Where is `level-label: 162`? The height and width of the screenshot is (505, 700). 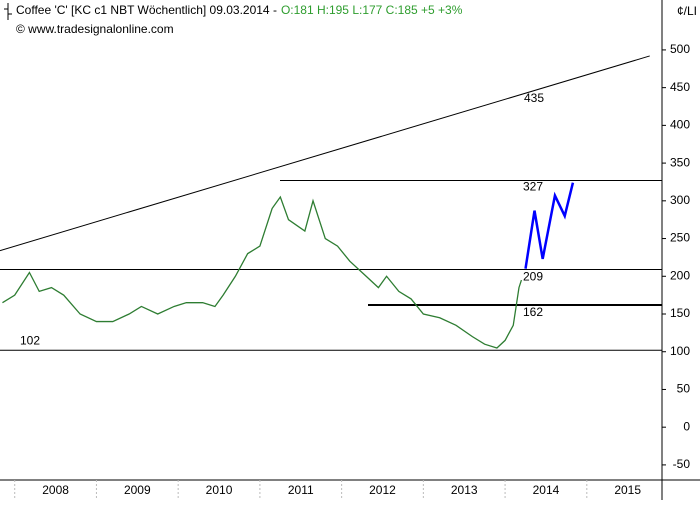 level-label: 162 is located at coordinates (533, 312).